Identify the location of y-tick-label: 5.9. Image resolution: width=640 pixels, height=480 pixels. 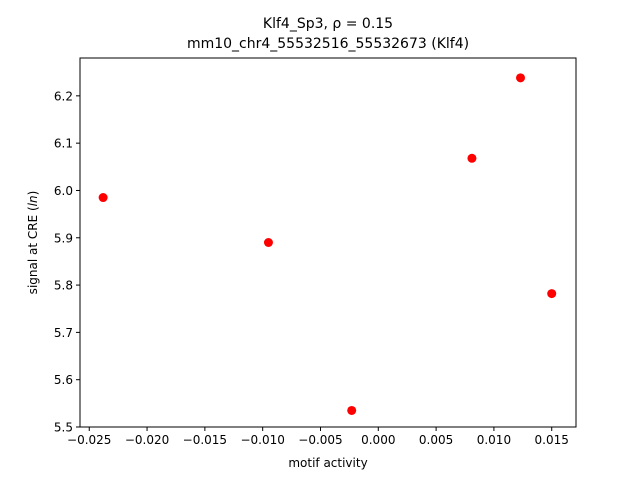
(63, 238).